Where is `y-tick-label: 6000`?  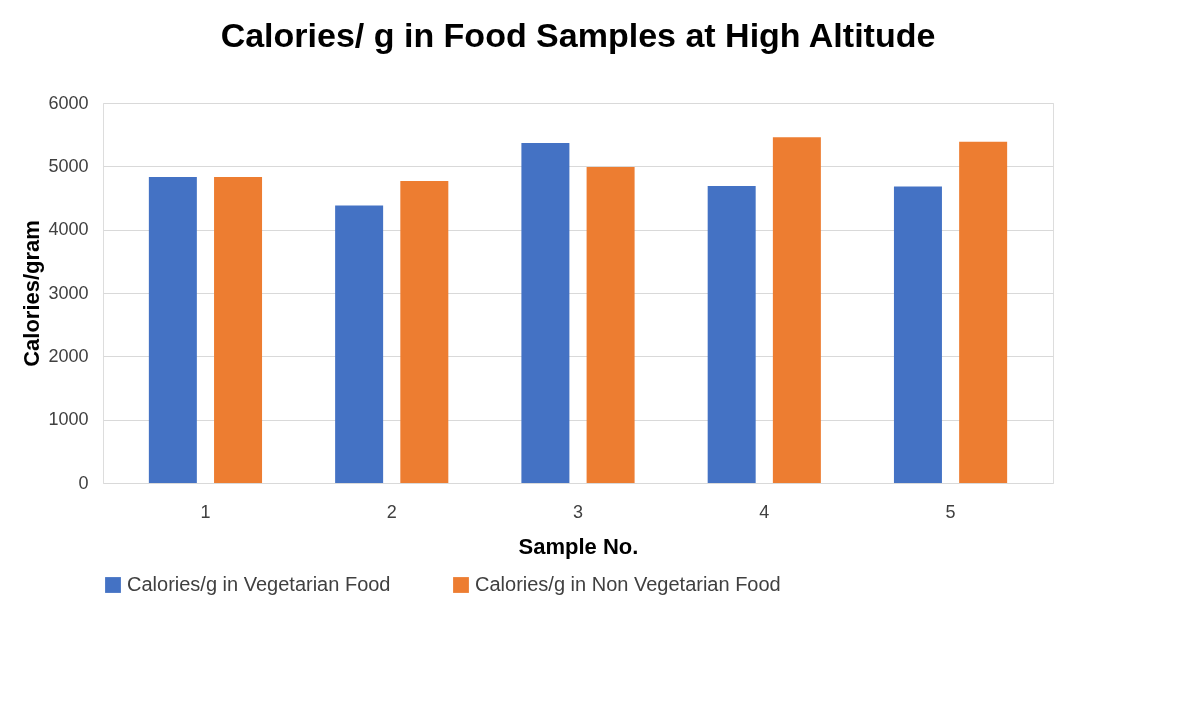 y-tick-label: 6000 is located at coordinates (68, 102).